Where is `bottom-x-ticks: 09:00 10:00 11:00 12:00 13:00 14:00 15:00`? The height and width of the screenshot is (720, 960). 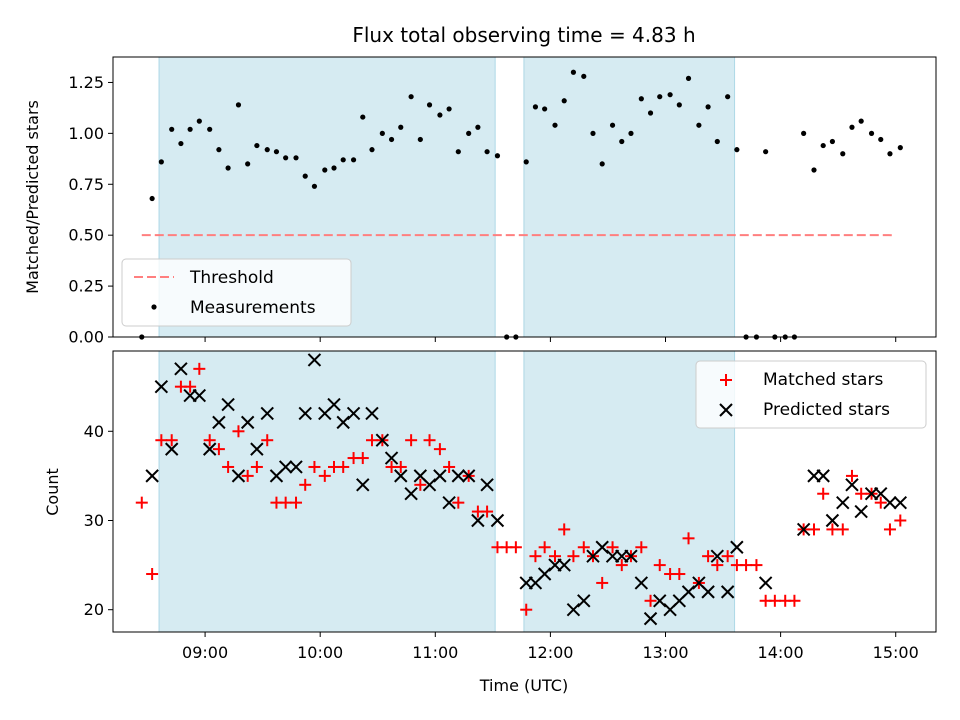
bottom-x-ticks: 09:00 10:00 11:00 12:00 13:00 14:00 15:00 is located at coordinates (550, 647).